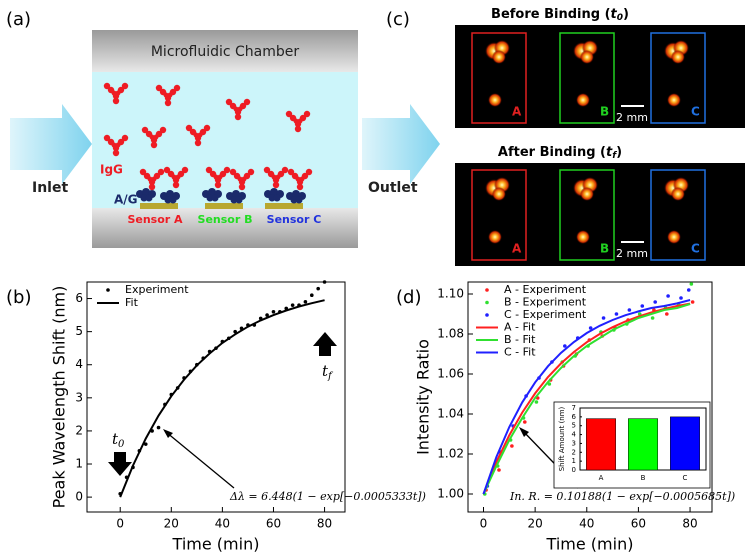 Image resolution: width=754 pixels, height=558 pixels. Describe the element at coordinates (450, 494) in the screenshot. I see `y-tick-label: 1.00` at that location.